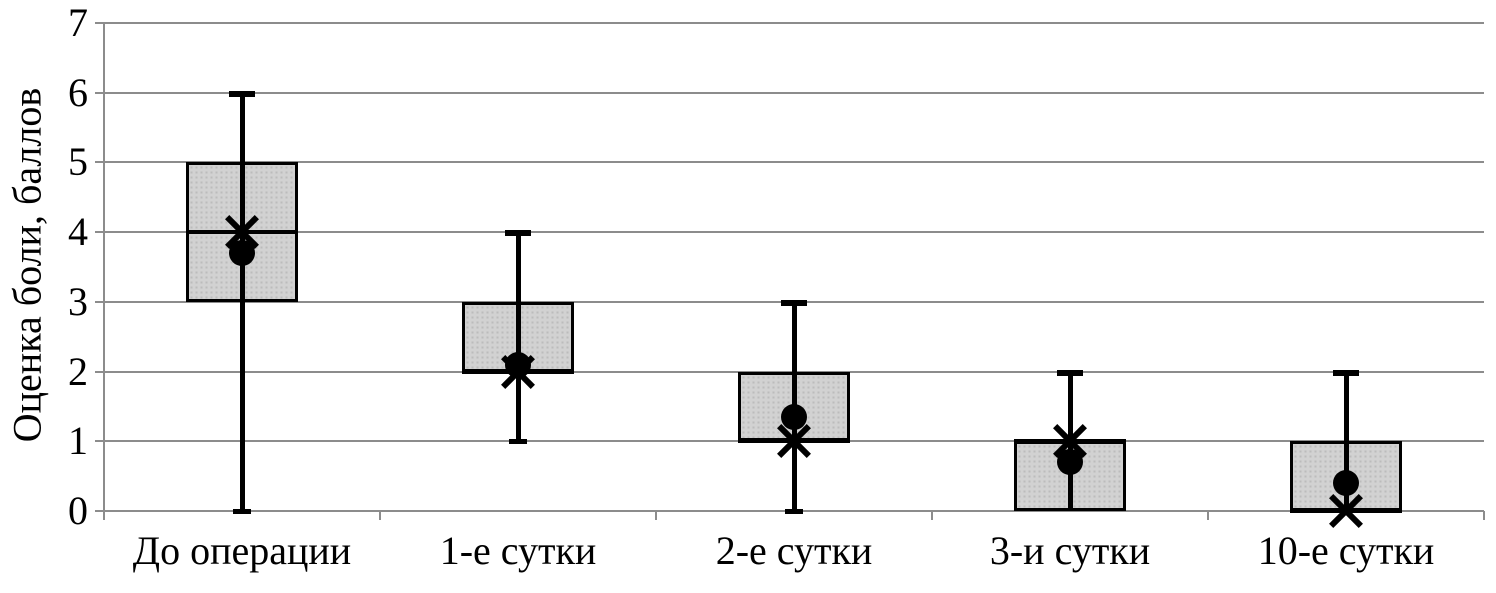 Image resolution: width=1496 pixels, height=593 pixels. I want to click on x-category-label: До операции, so click(242, 550).